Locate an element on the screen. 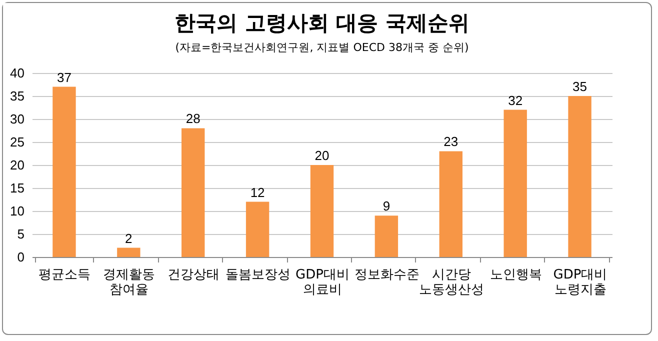 This screenshot has width=658, height=341. y-tick-label: 10 is located at coordinates (17, 211).